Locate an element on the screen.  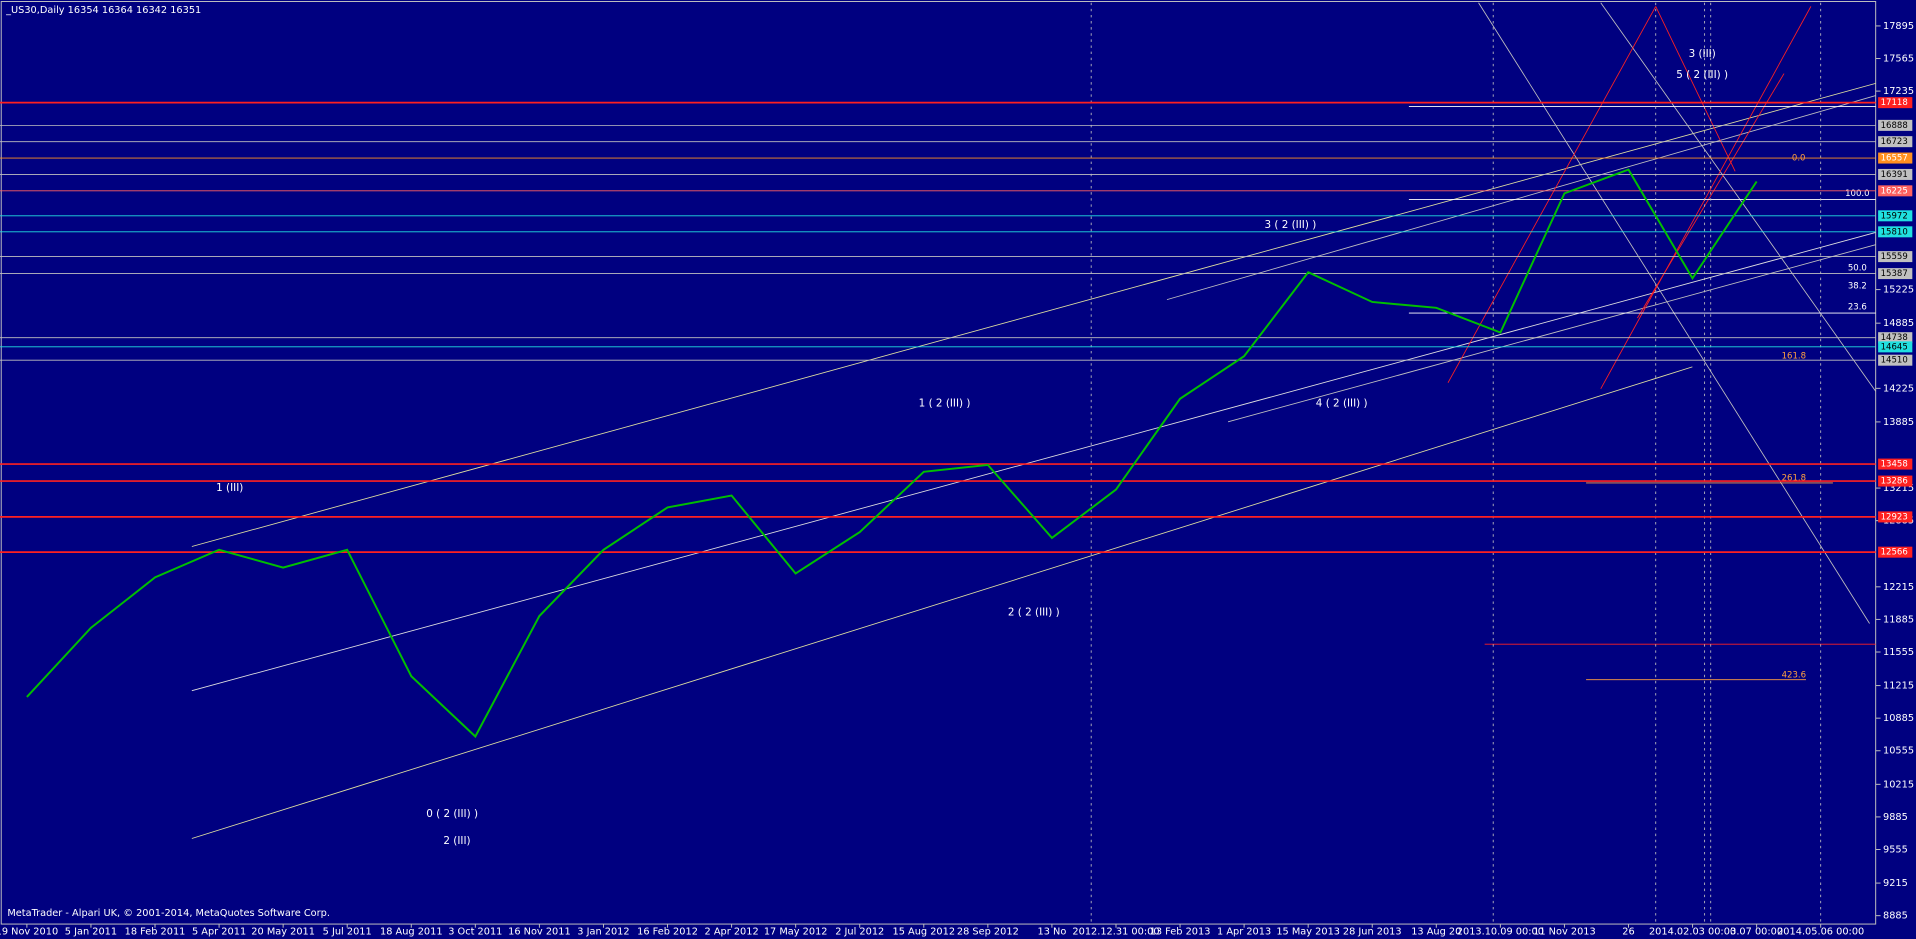
x-tick-label: 16 Nov 2011 is located at coordinates (539, 931).